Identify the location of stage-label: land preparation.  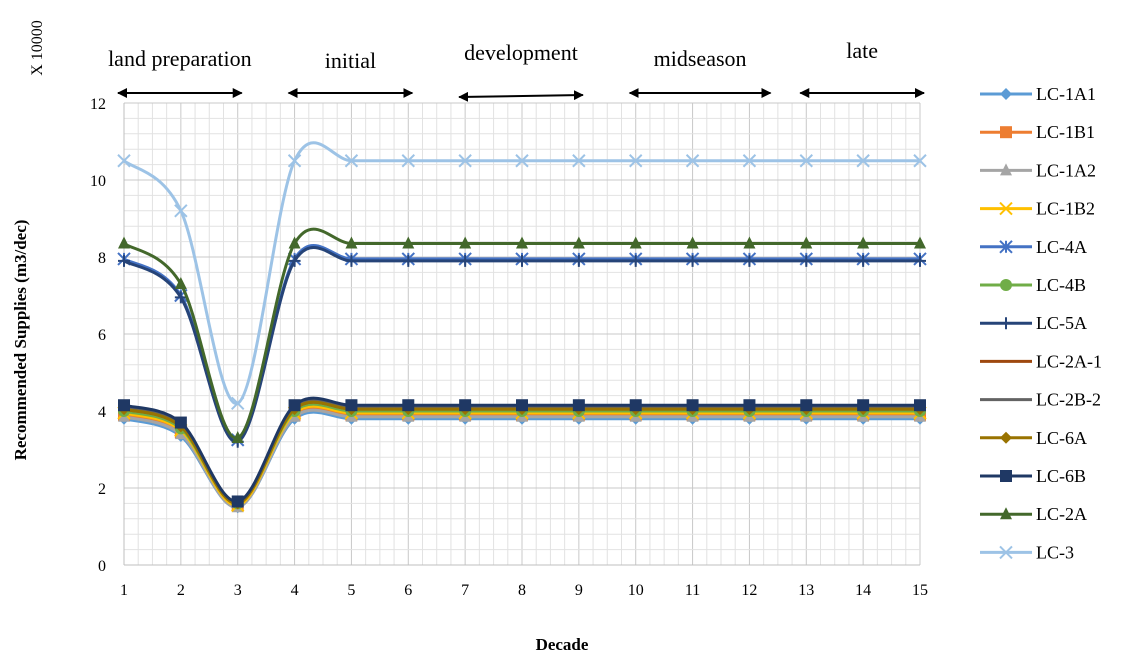
(180, 58).